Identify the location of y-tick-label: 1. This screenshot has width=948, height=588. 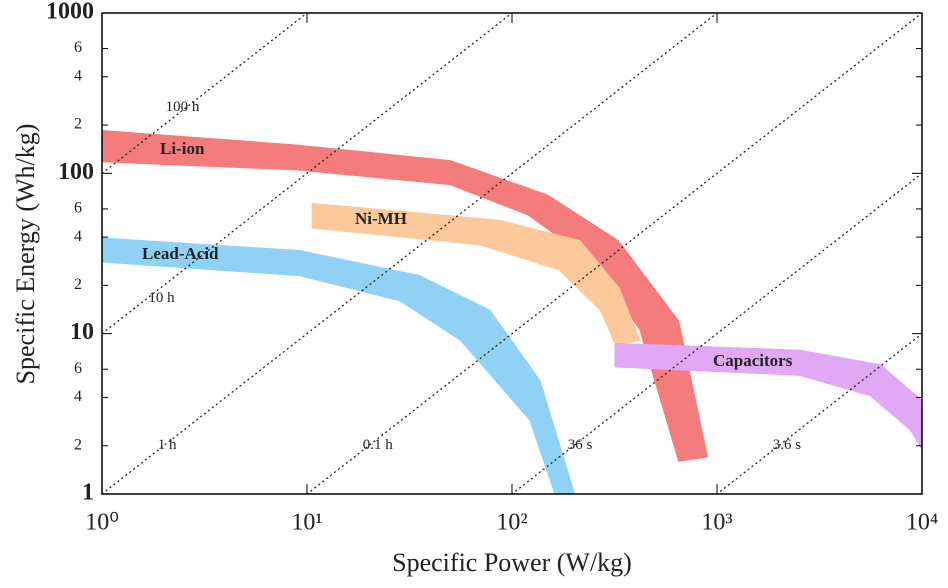
(88, 493).